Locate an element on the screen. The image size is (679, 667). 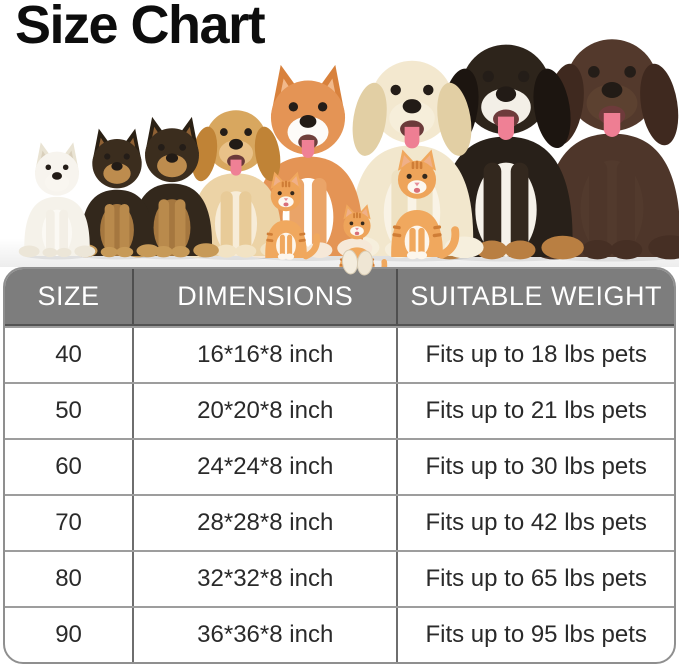
column-header-dimensions: DIMENSIONS is located at coordinates (264, 296).